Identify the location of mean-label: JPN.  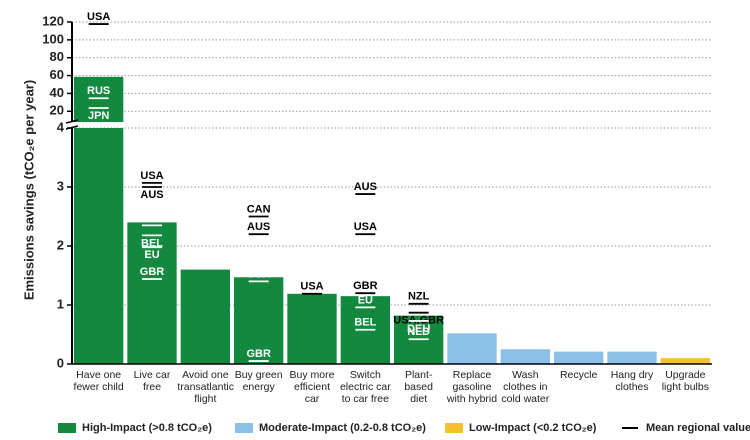
(98, 116).